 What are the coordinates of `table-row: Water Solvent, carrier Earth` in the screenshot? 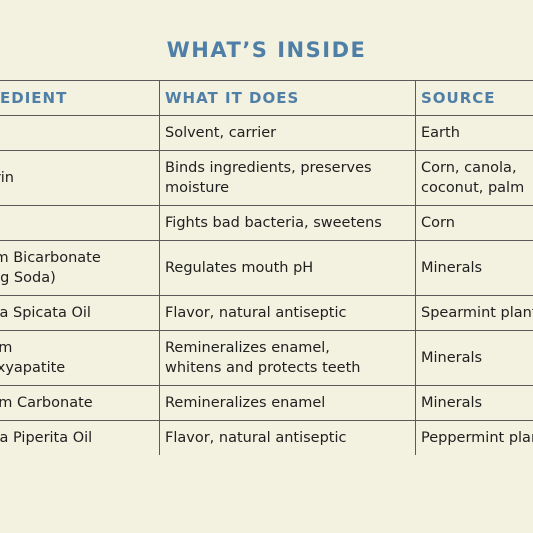 It's located at (266, 133).